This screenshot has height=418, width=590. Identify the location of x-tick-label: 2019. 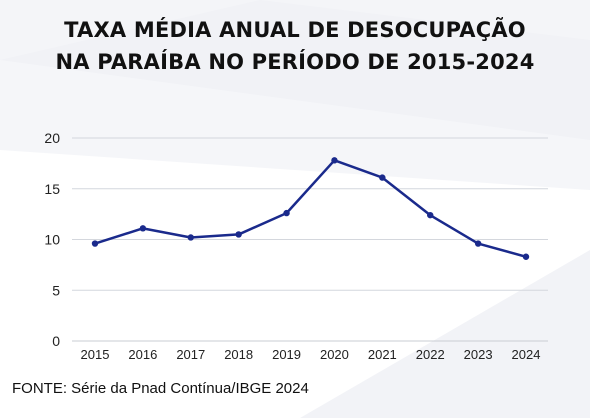
(286, 354).